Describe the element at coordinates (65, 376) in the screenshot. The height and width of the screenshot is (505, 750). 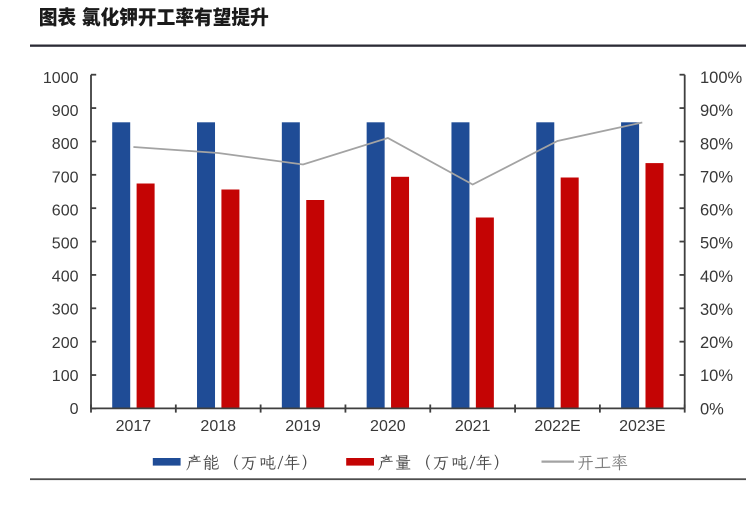
I see `svg-text: 100` at that location.